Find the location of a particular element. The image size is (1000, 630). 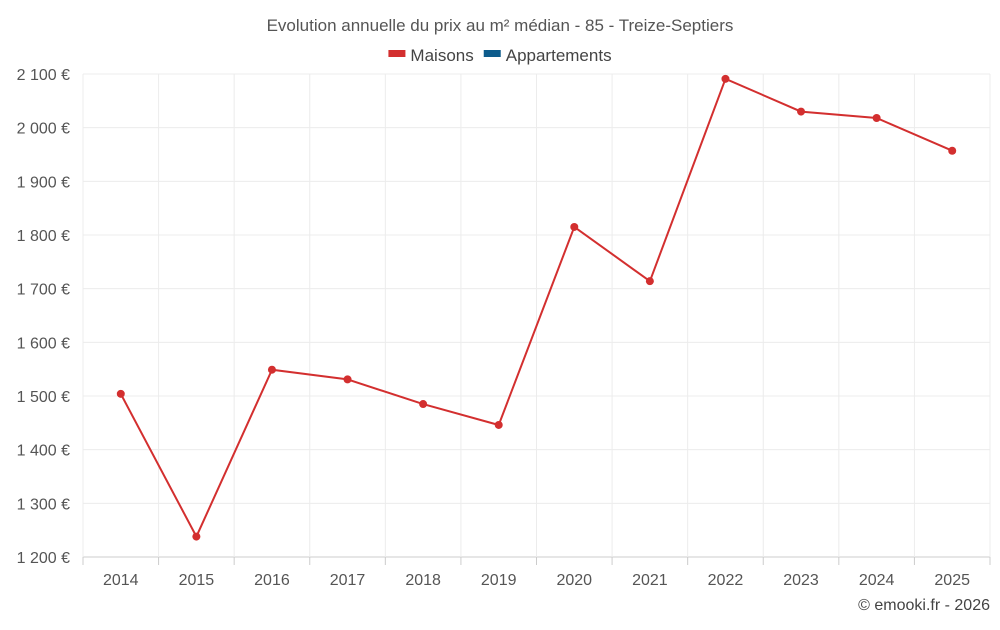

credit-text: © emooki.fr - 2026 is located at coordinates (924, 605).